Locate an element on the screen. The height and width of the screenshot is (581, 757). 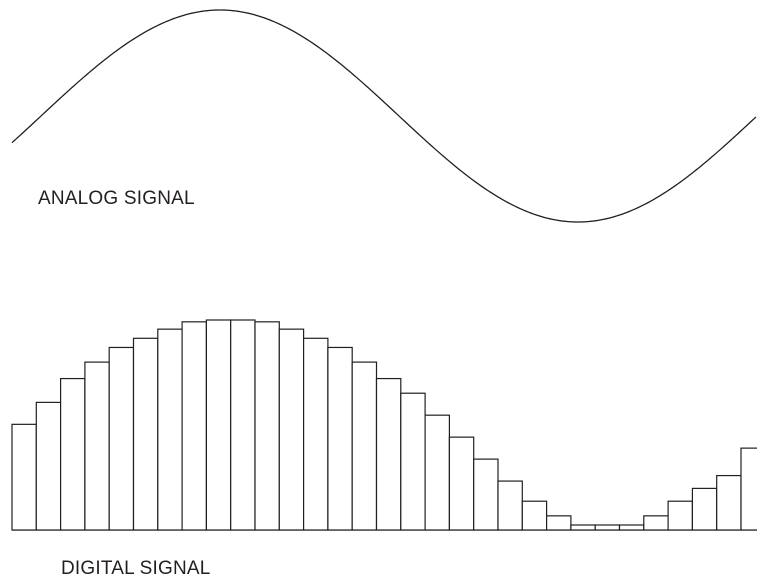
digital-signal-label: DIGITAL SIGNAL is located at coordinates (136, 568).